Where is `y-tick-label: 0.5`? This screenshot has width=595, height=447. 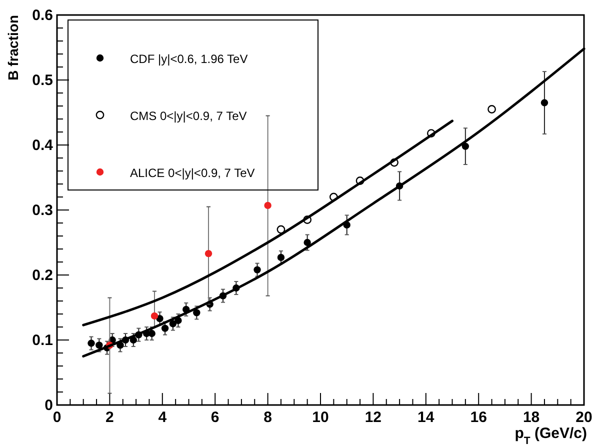
y-tick-label: 0.5 is located at coordinates (42, 80).